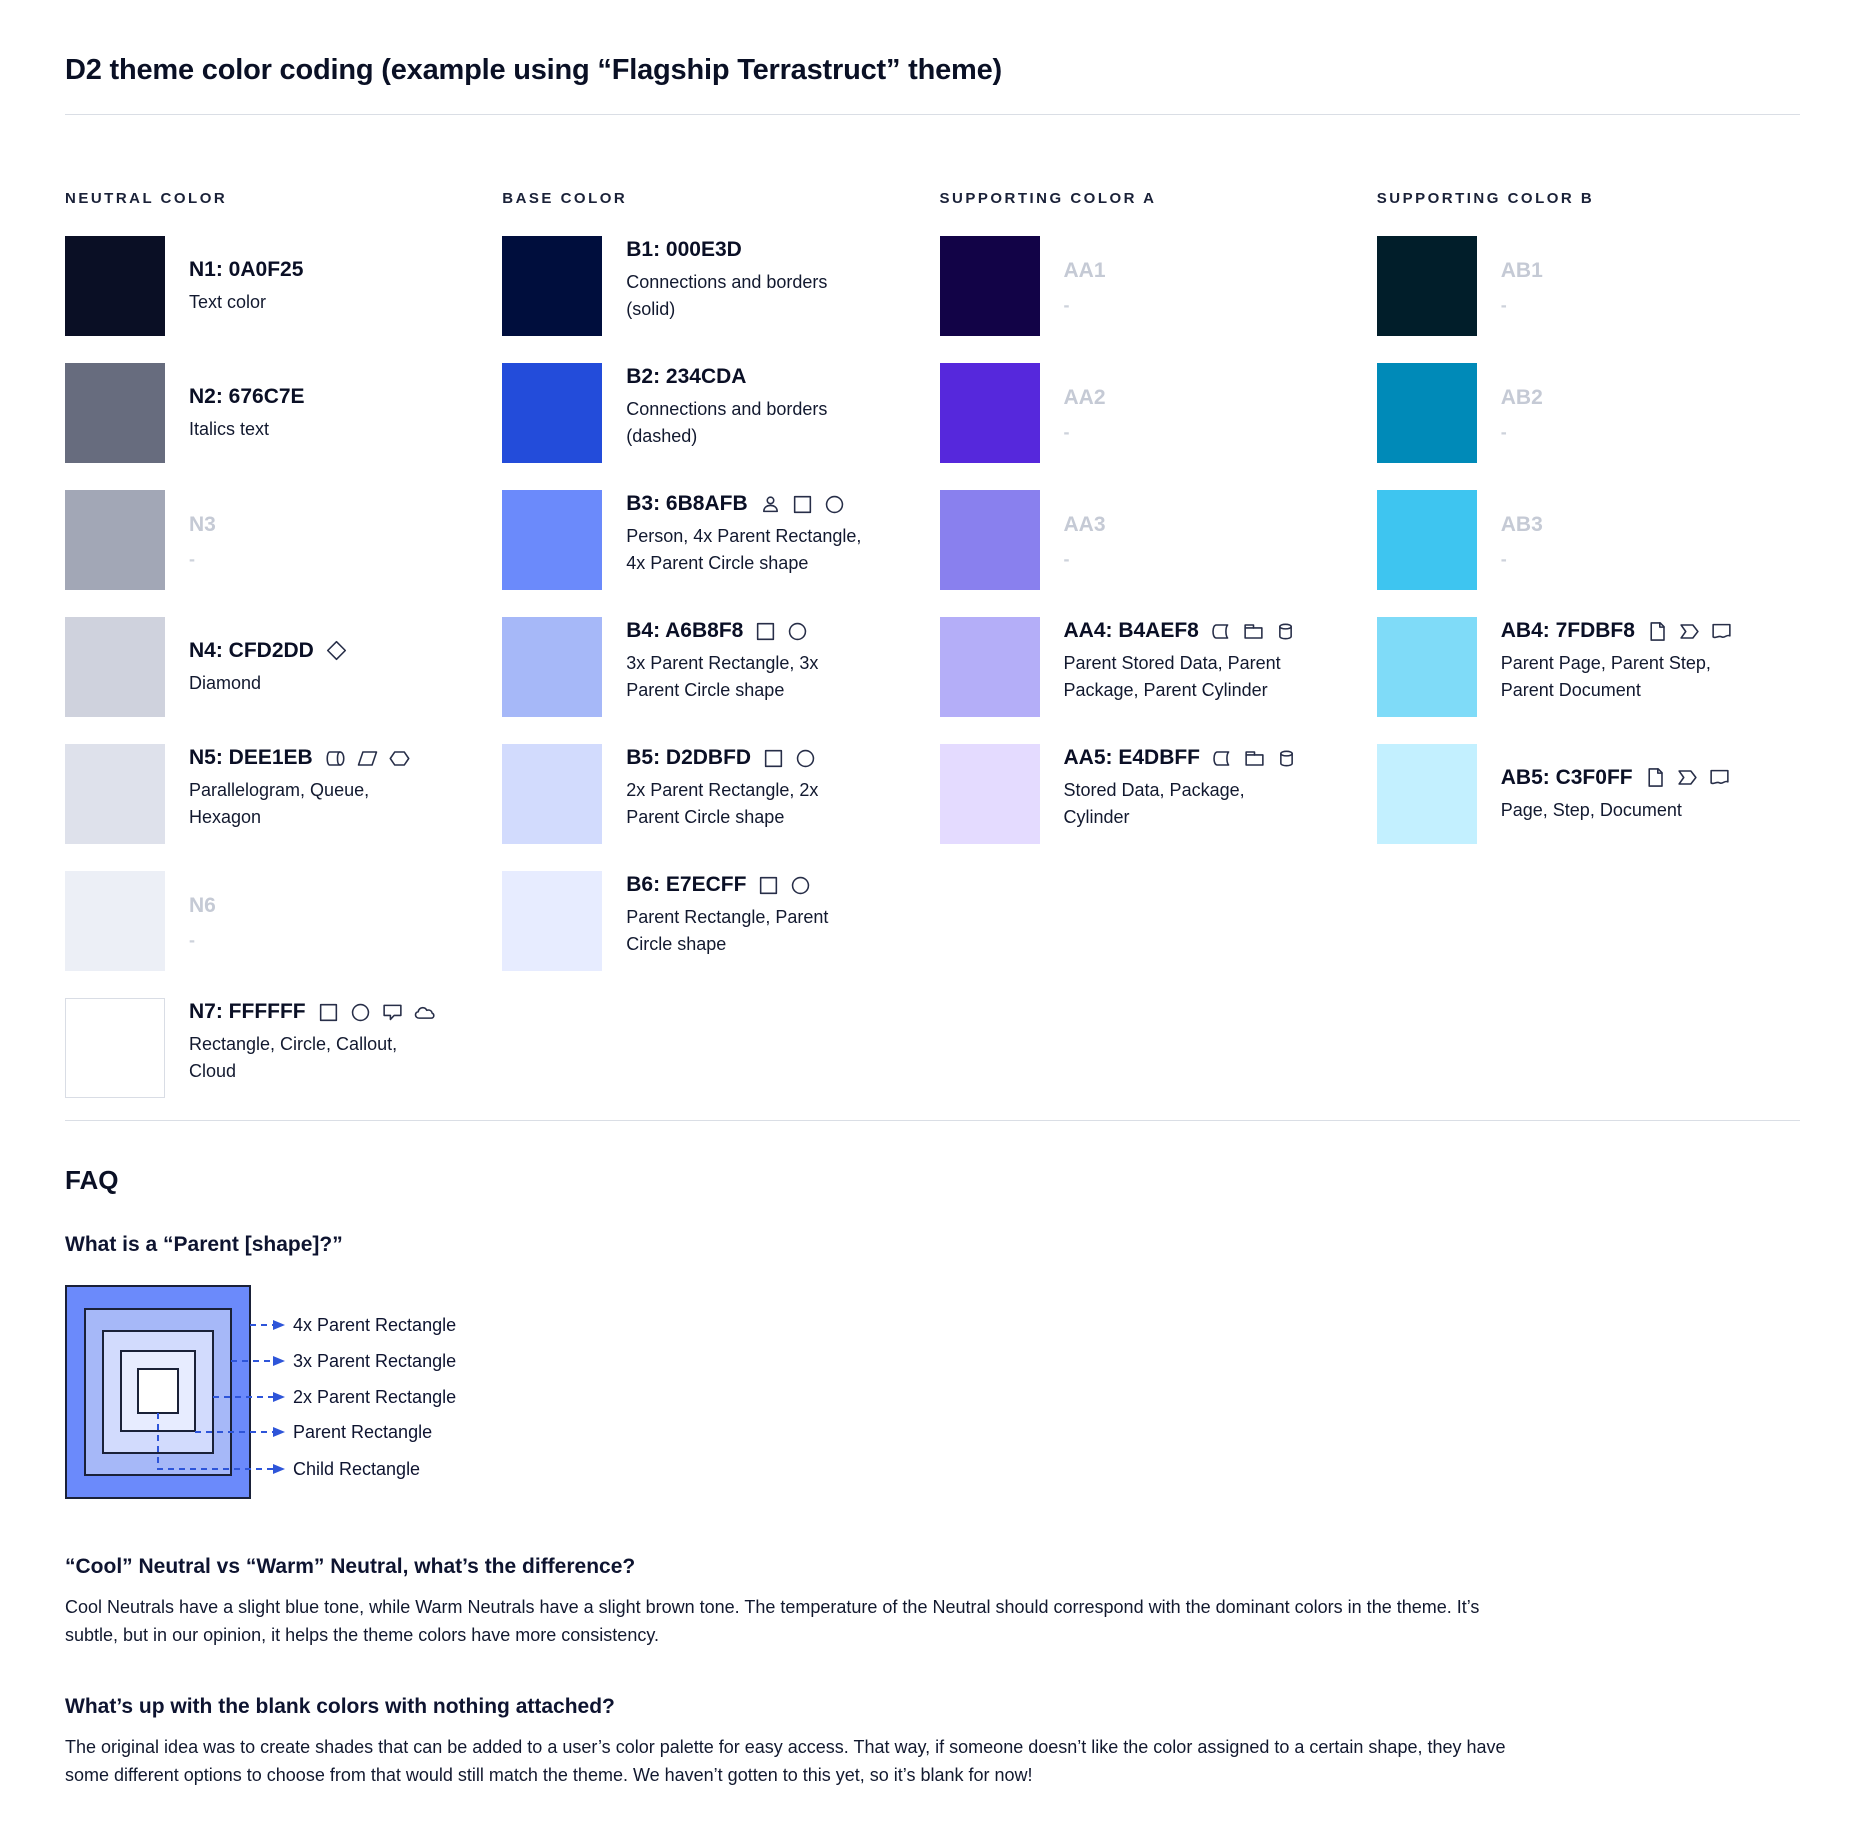 The height and width of the screenshot is (1832, 1864). Describe the element at coordinates (1522, 286) in the screenshot. I see `color-info: AB1 -` at that location.